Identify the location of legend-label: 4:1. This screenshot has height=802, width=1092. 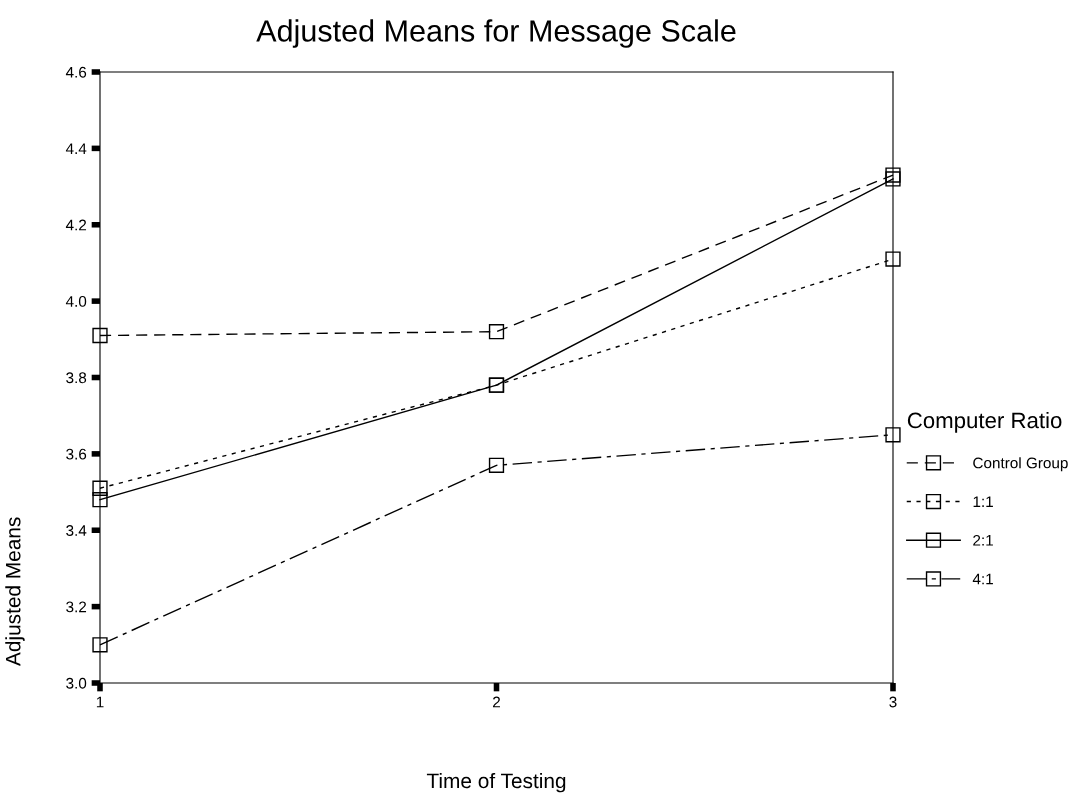
(982, 579).